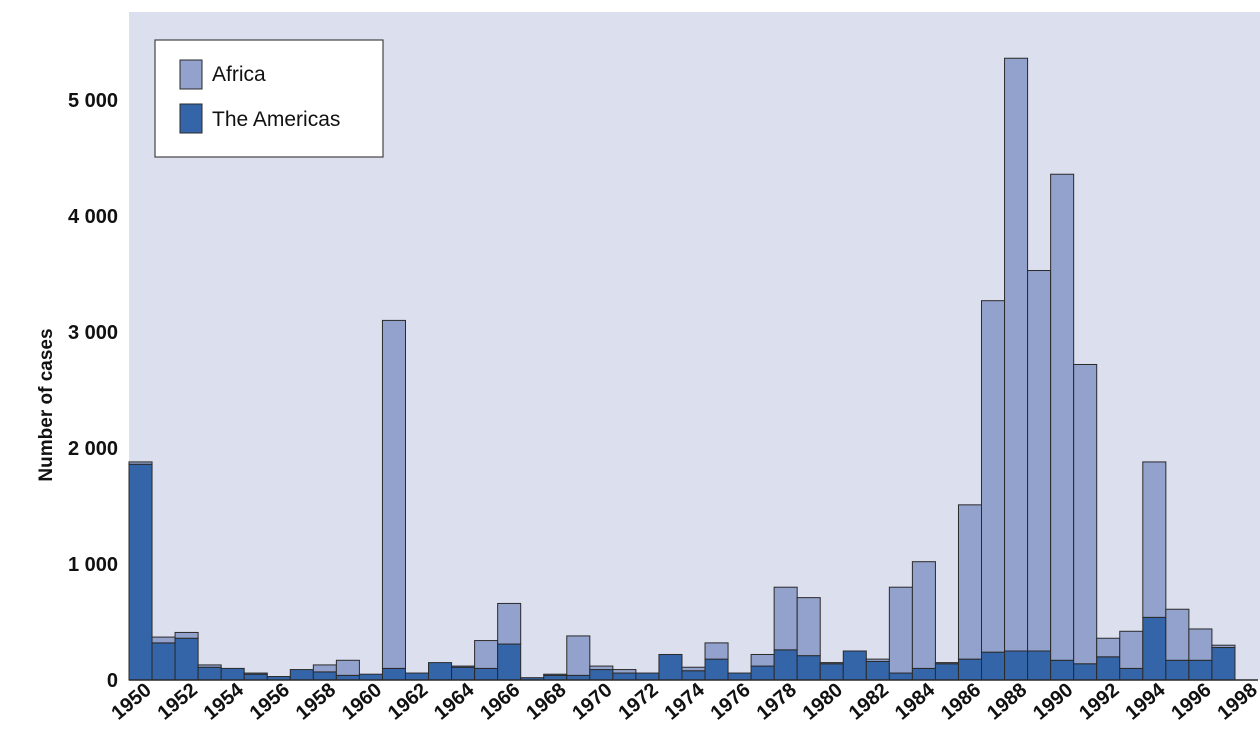 The height and width of the screenshot is (740, 1260). Describe the element at coordinates (1223, 646) in the screenshot. I see `bar-africa-1997` at that location.